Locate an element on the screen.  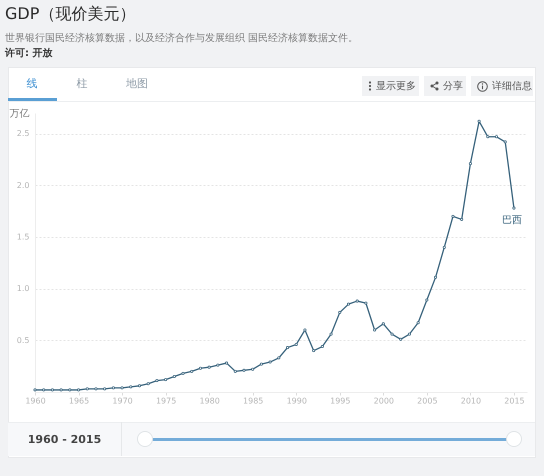
x-tick-label: 1965 is located at coordinates (79, 401).